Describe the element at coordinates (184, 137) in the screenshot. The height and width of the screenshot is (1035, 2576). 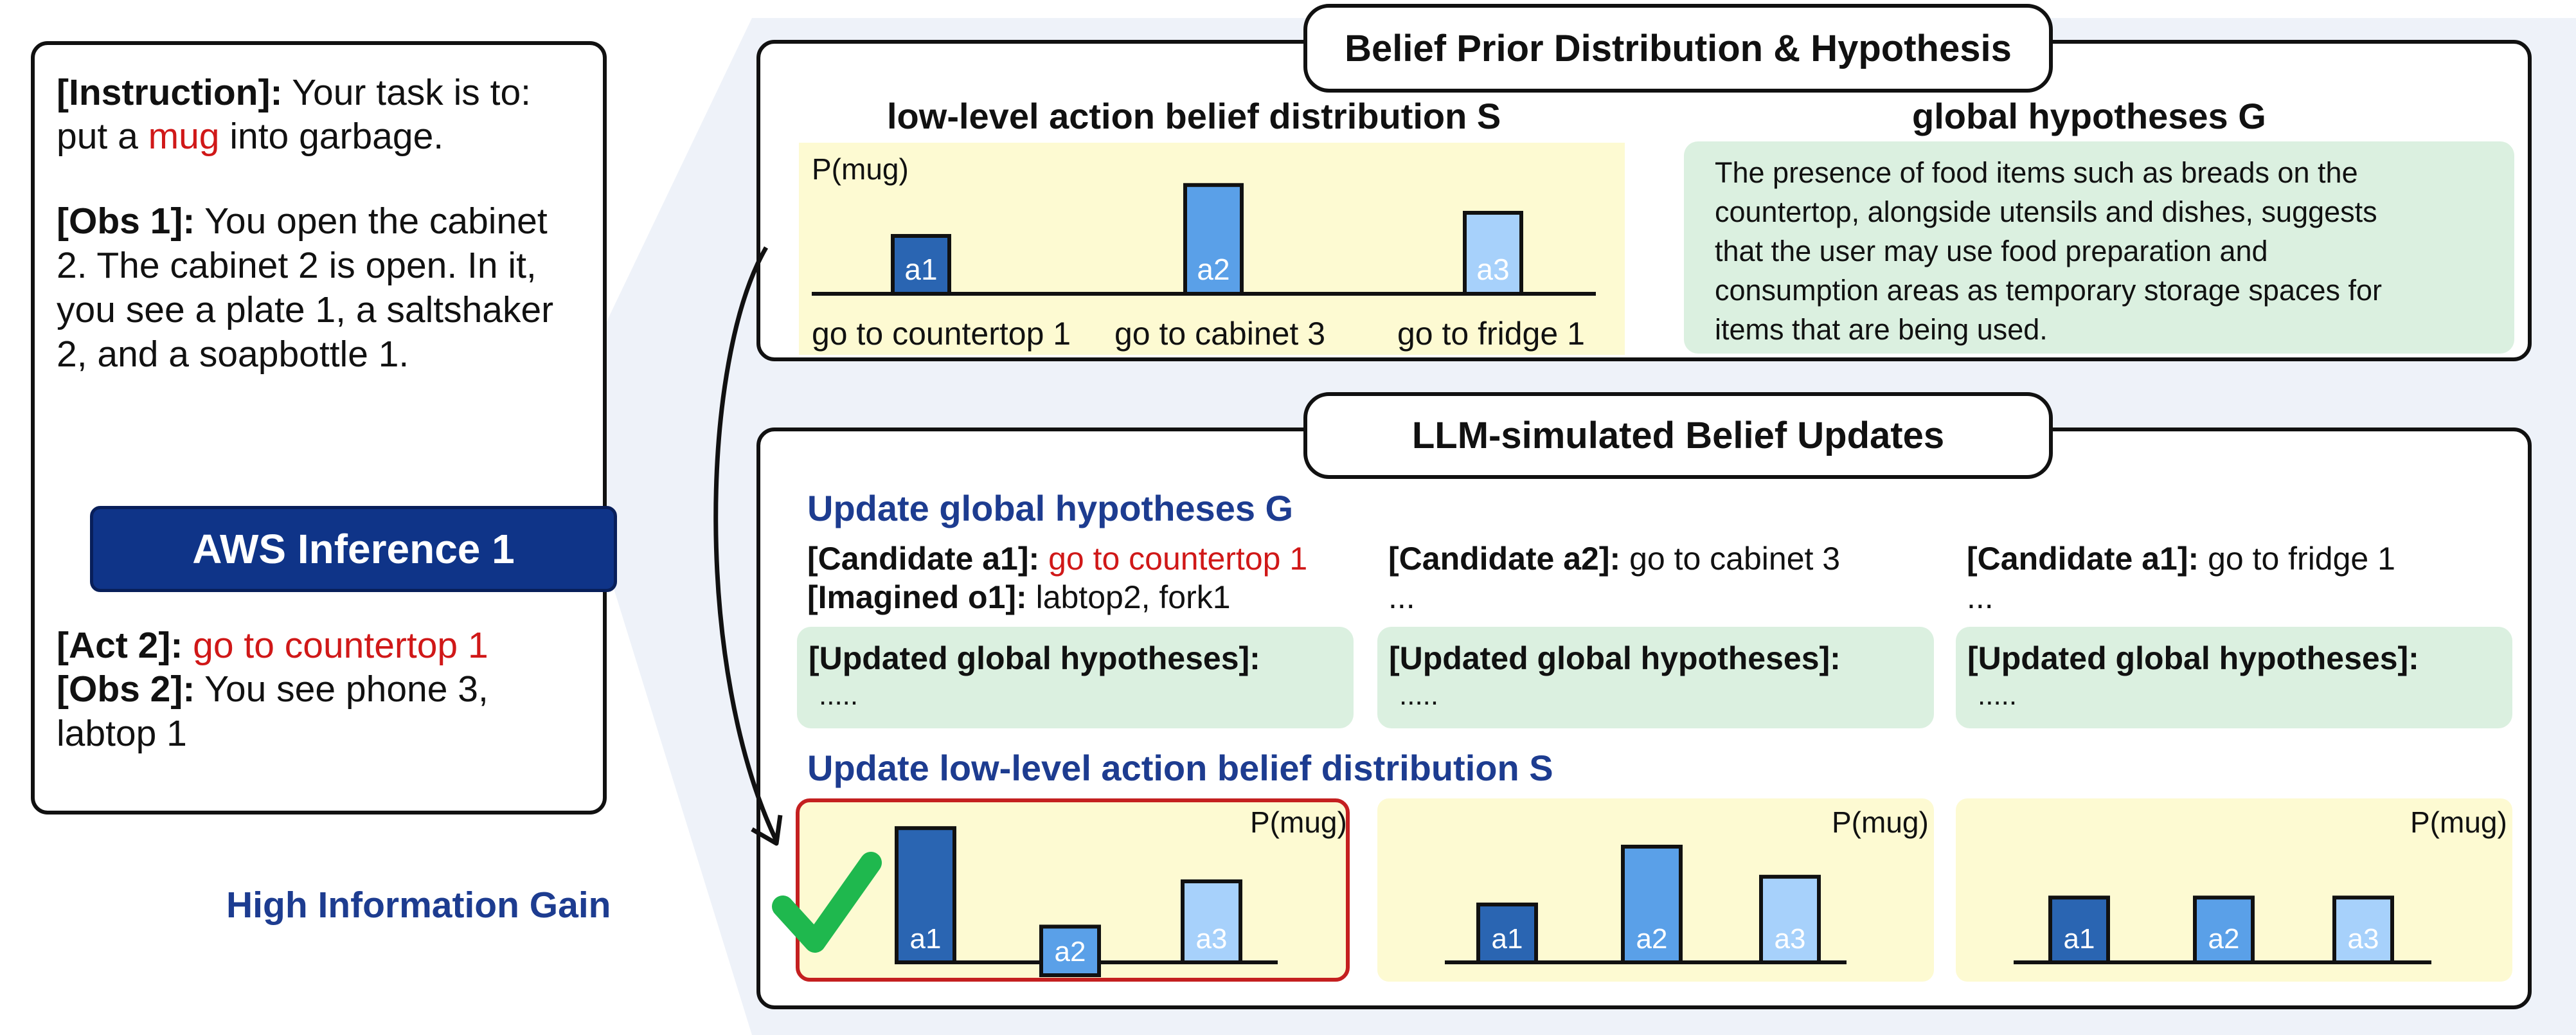
I see `instruction-target-object: mug` at that location.